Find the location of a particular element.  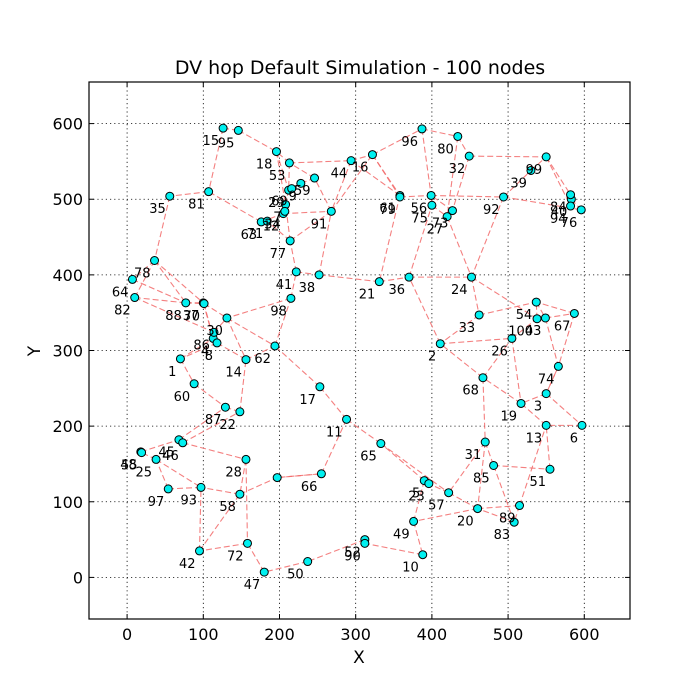

node-label-82: 82 is located at coordinates (122, 311).